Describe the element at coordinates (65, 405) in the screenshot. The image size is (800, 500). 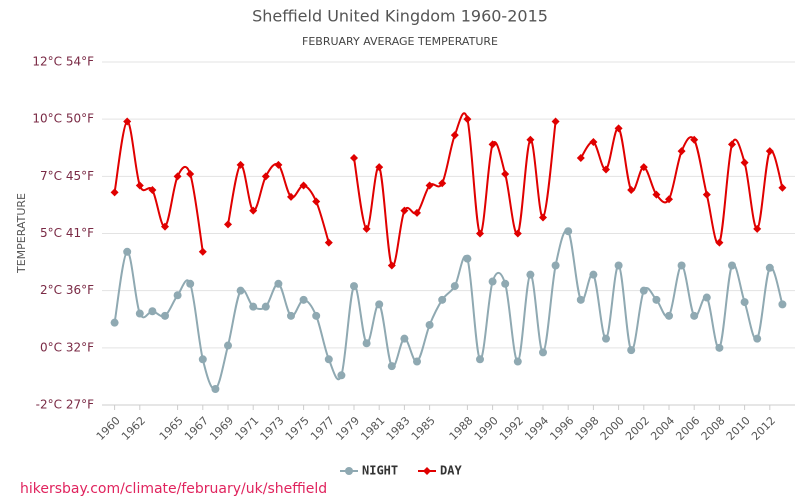
I see `y-tick-label: -2°C 27°F` at that location.